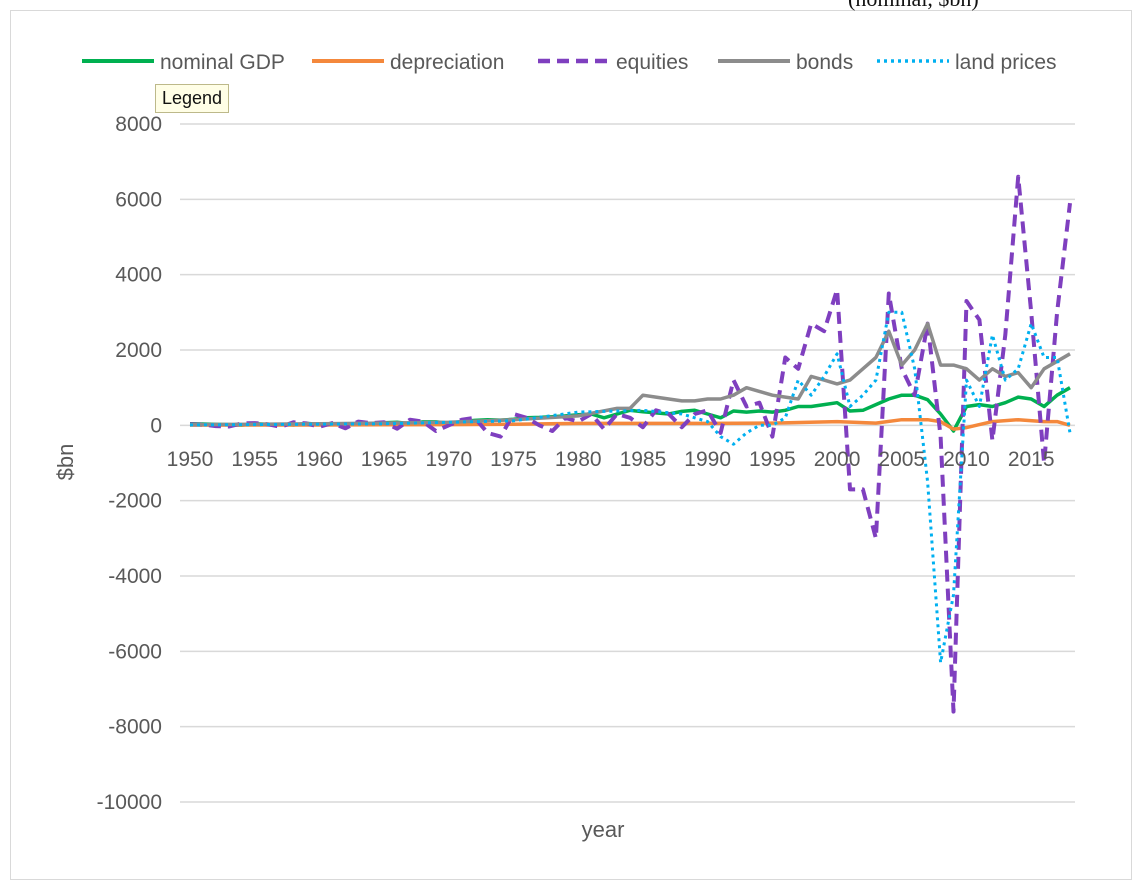  Describe the element at coordinates (913, 6) in the screenshot. I see `top-caption: (nominal, $bn)` at that location.